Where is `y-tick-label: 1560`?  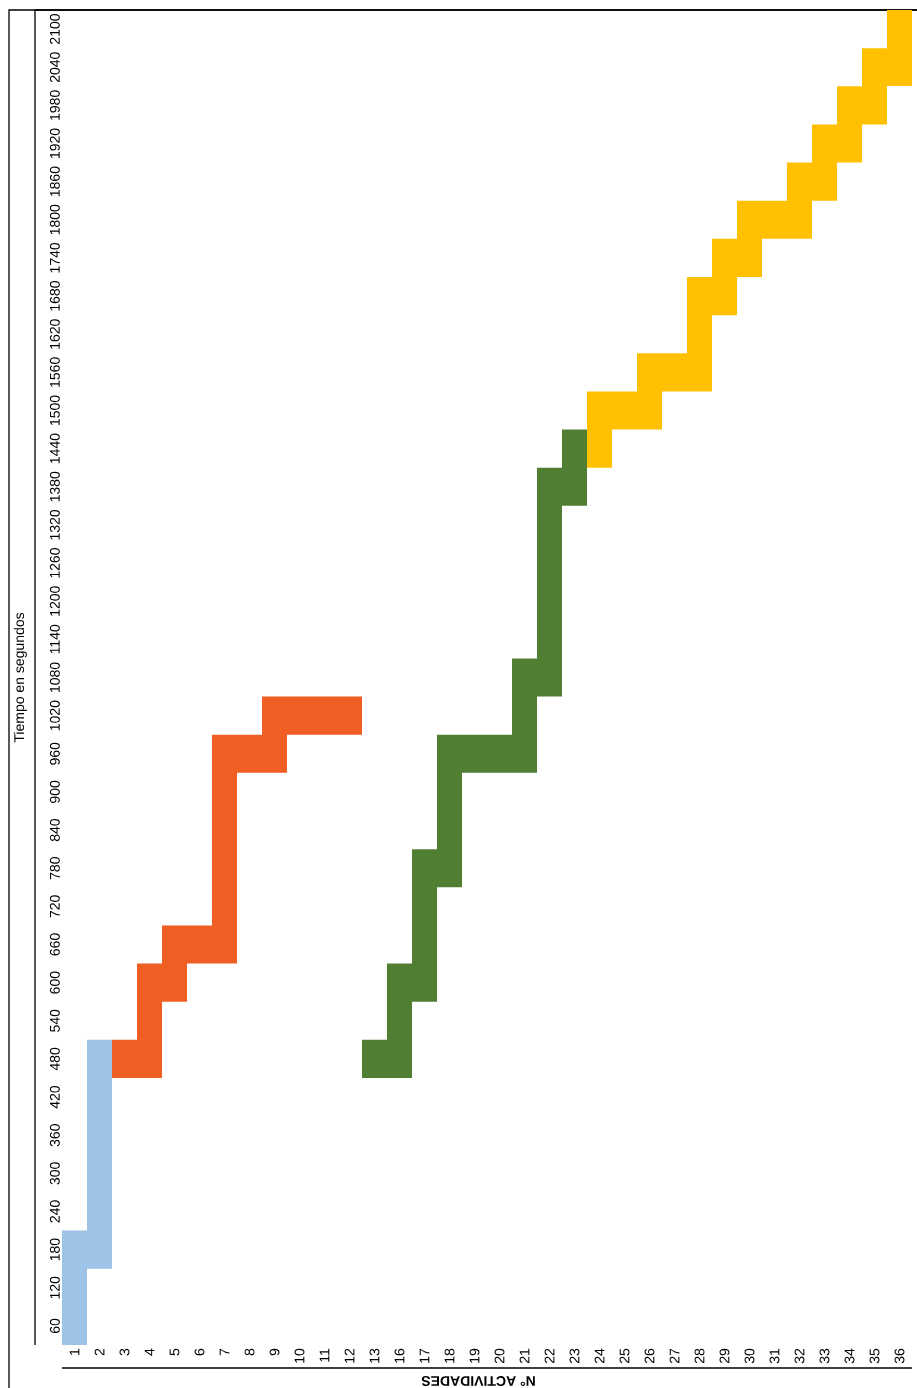 y-tick-label: 1560 is located at coordinates (54, 372).